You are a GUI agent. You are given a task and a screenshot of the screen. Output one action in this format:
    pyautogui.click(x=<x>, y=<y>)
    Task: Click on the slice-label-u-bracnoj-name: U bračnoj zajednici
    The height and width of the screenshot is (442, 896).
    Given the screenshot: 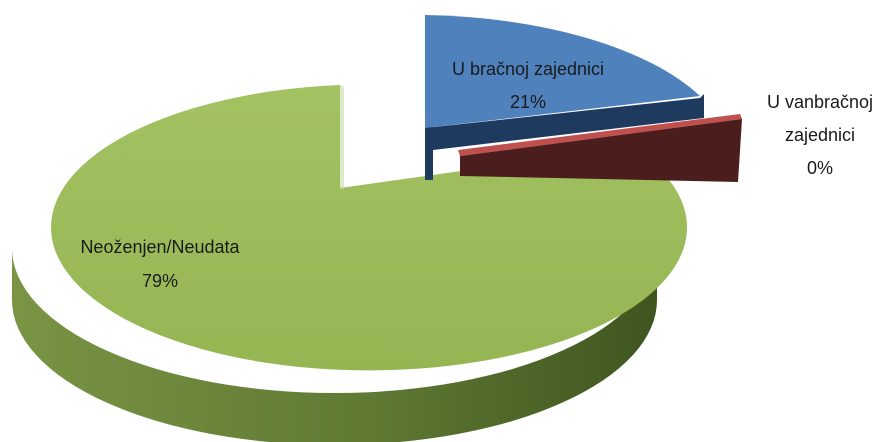 What is the action you would take?
    pyautogui.click(x=528, y=69)
    